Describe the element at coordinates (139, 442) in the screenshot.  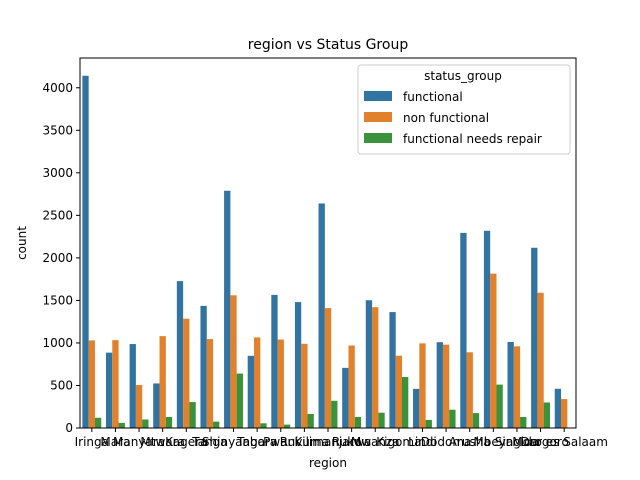
I see `x-tick-label: Manyara` at that location.